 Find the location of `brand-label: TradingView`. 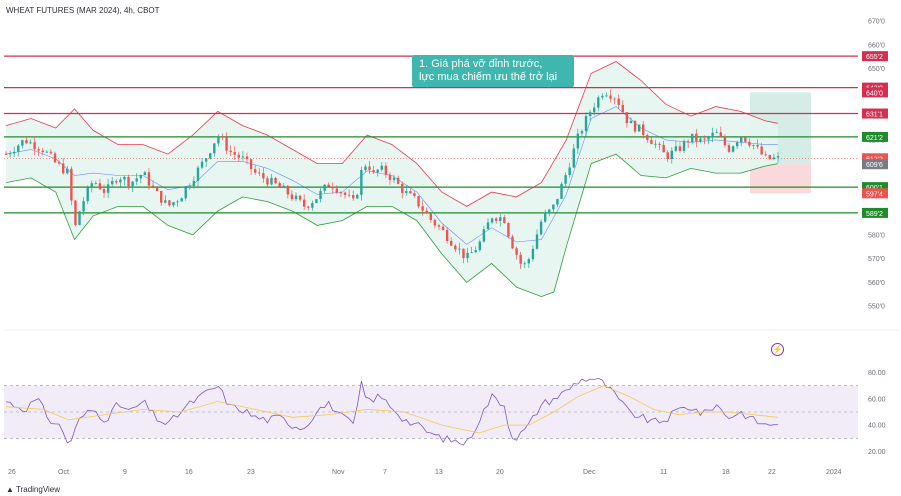

brand-label: TradingView is located at coordinates (38, 489).